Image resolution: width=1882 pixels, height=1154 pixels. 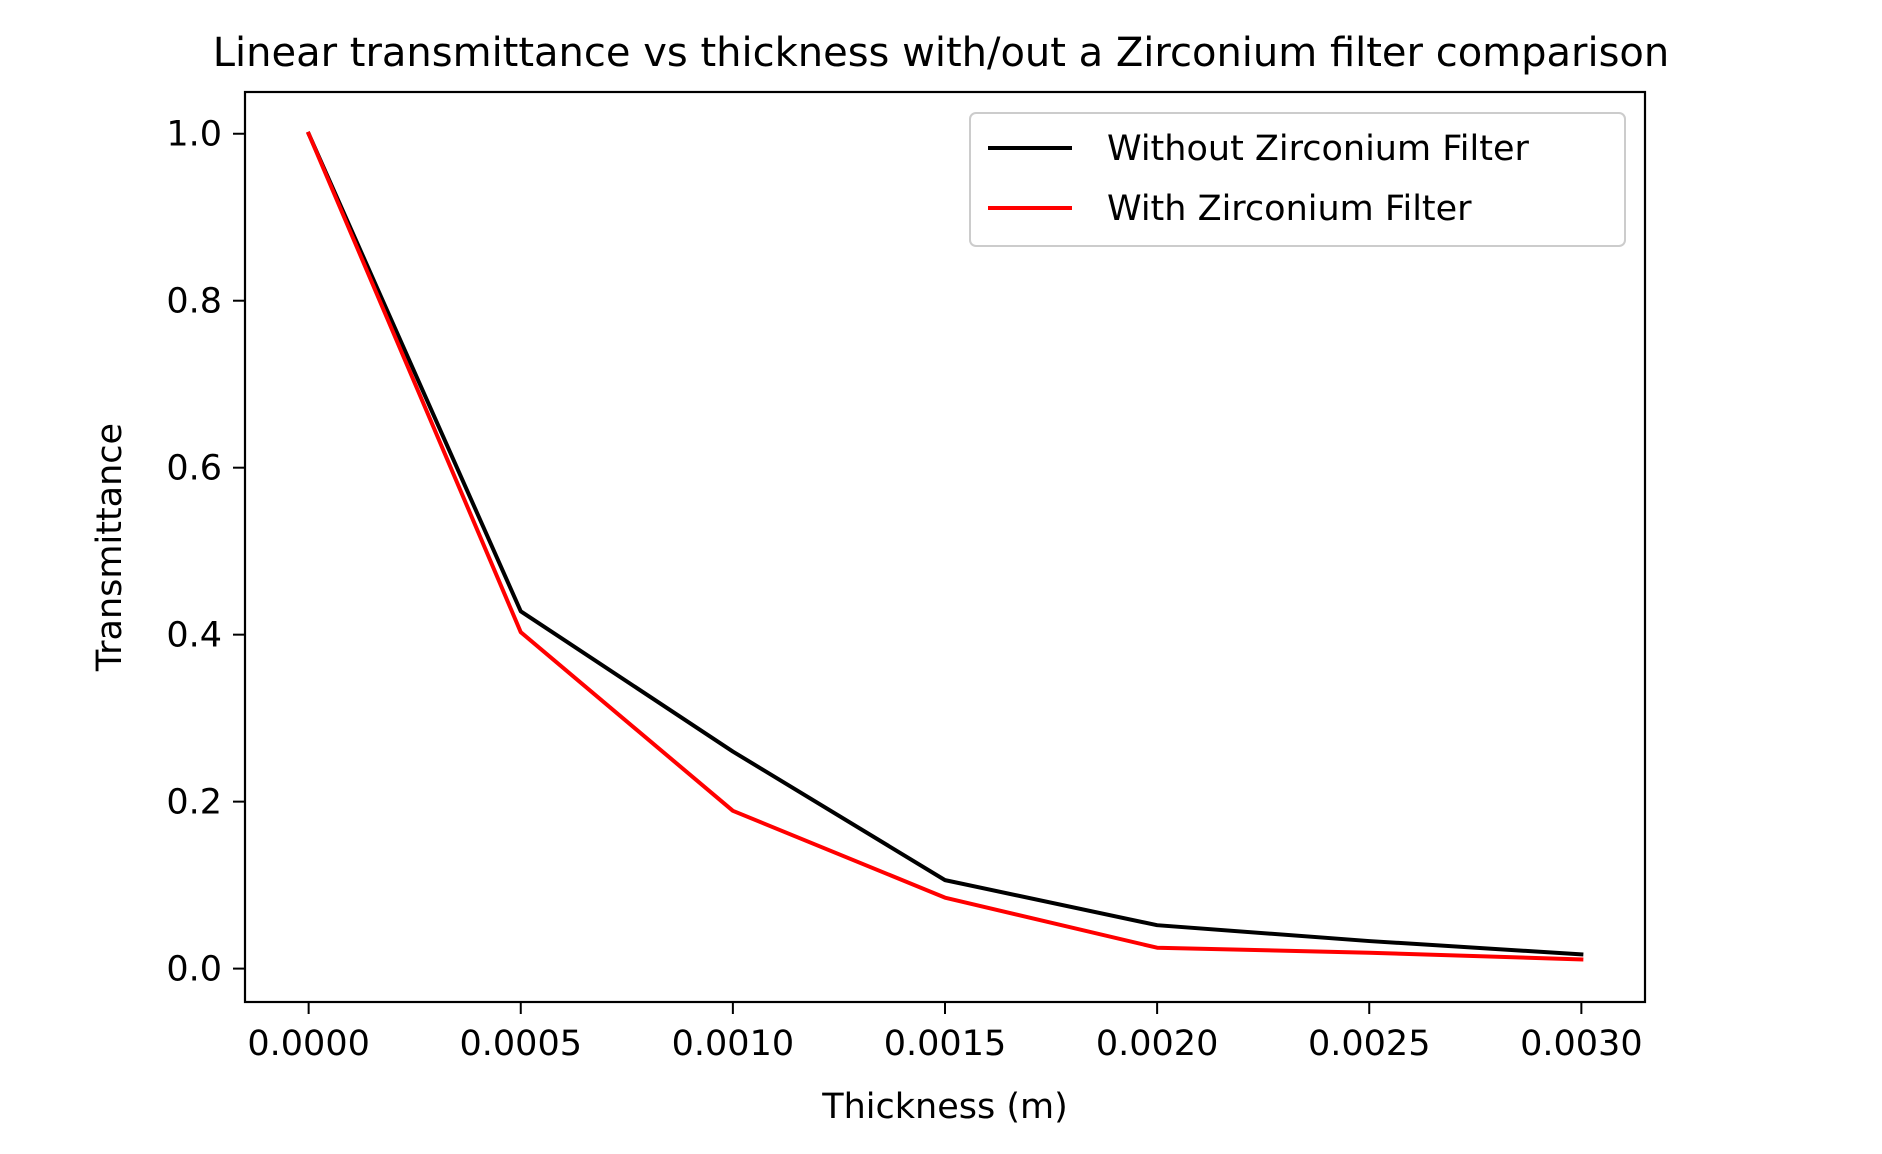 What do you see at coordinates (194, 302) in the screenshot?
I see `y-tick-label: 0.8` at bounding box center [194, 302].